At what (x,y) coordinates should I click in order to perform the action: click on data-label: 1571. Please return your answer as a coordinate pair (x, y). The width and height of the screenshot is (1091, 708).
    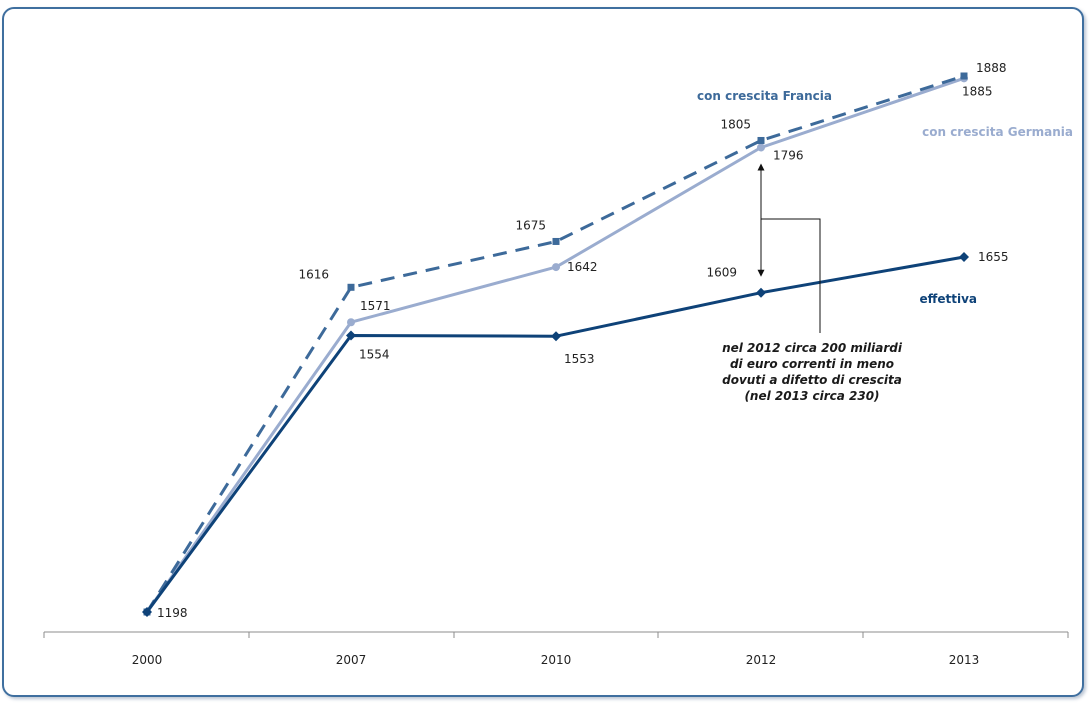
    Looking at the image, I should click on (375, 306).